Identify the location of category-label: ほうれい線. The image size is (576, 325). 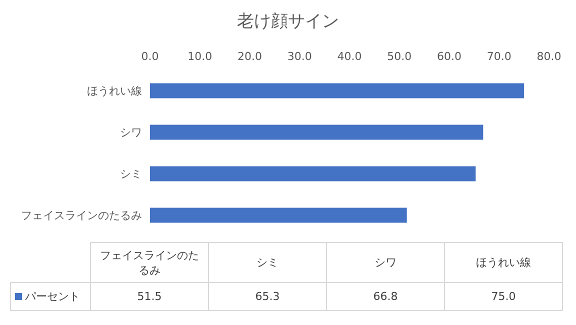
(503, 262).